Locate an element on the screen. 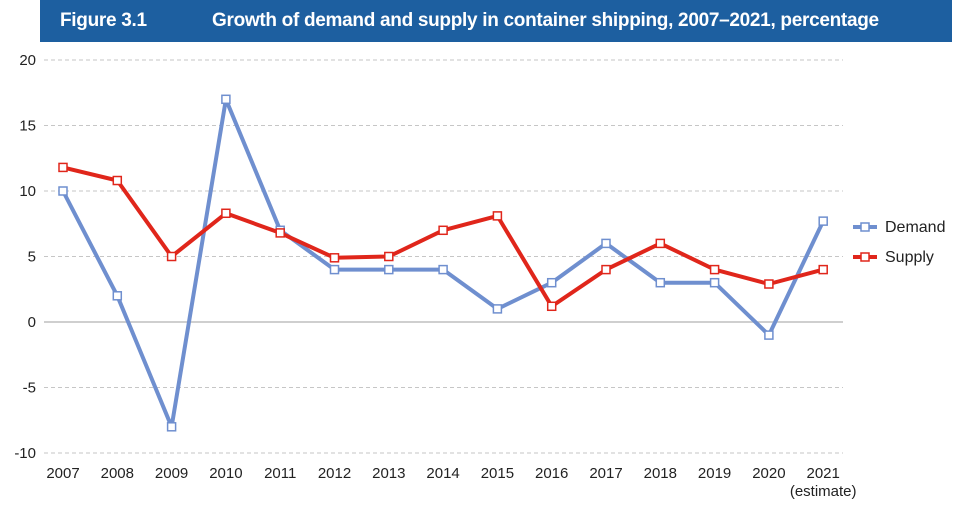 The width and height of the screenshot is (975, 517). y-tick-label: 5 is located at coordinates (32, 257).